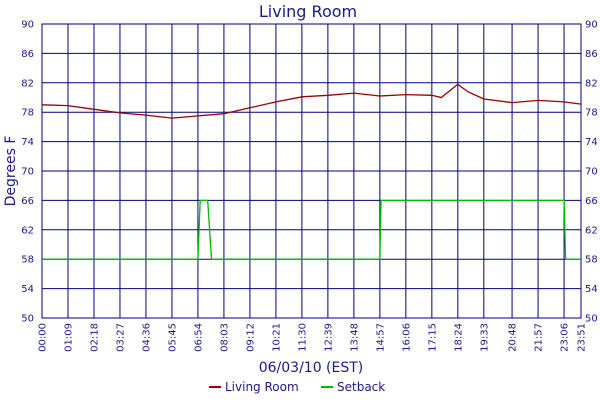  Describe the element at coordinates (120, 337) in the screenshot. I see `x-tick-label: 03:27` at that location.